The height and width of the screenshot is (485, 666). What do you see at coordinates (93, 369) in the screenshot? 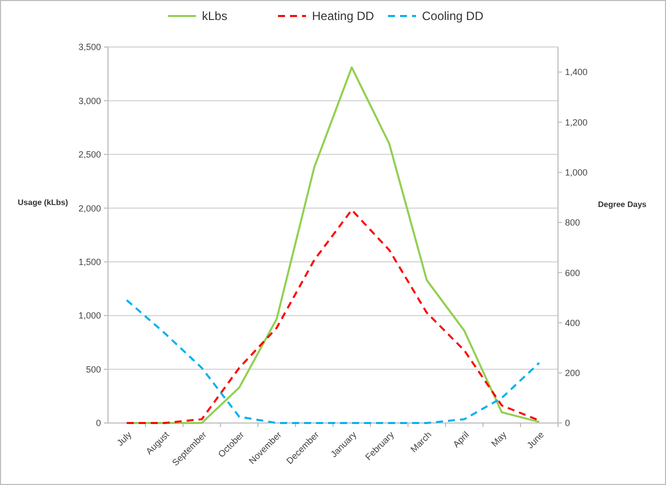
I see `y-tick-label: 500` at bounding box center [93, 369].